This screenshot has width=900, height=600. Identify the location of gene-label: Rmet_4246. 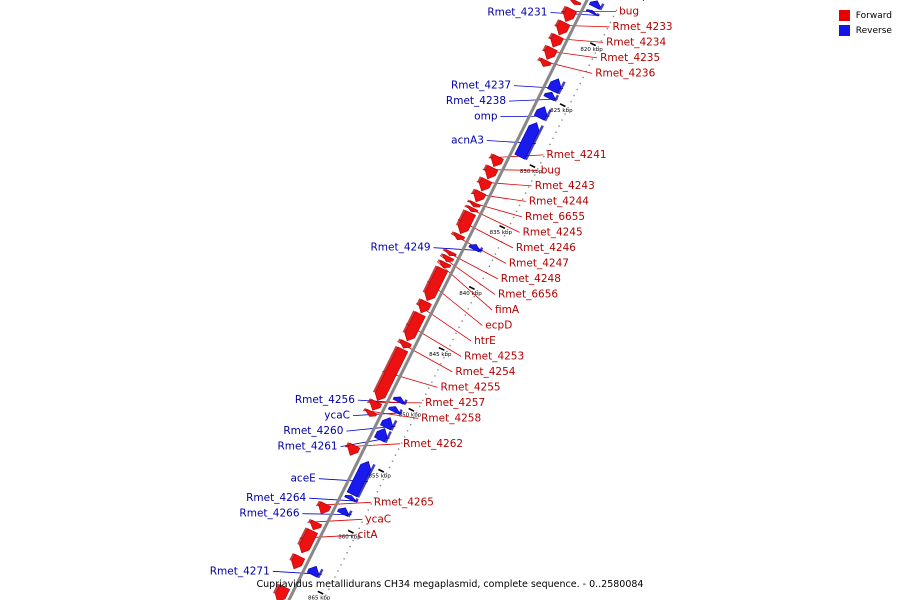
(546, 248).